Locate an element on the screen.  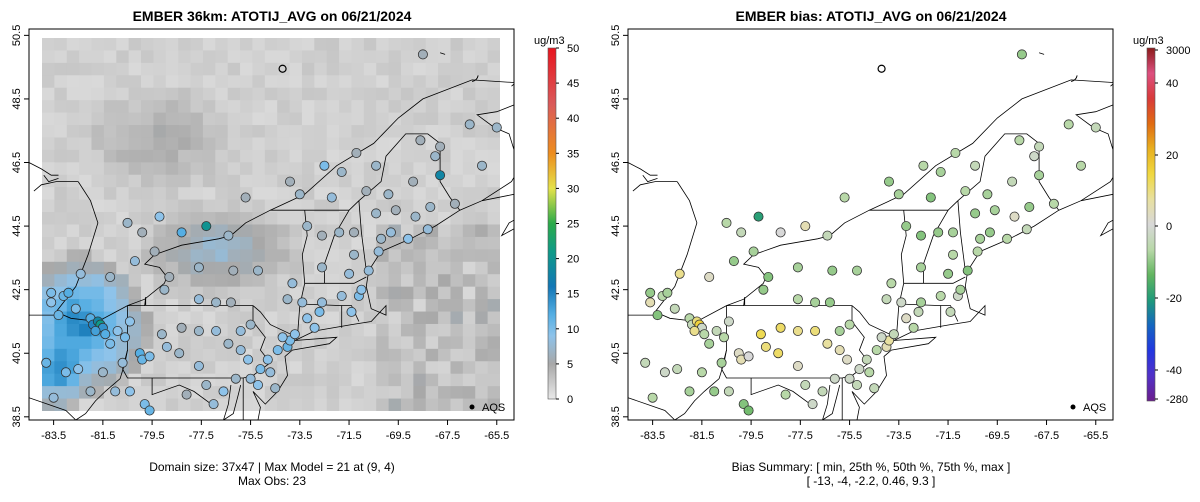
left-legend: AQS is located at coordinates (487, 408).